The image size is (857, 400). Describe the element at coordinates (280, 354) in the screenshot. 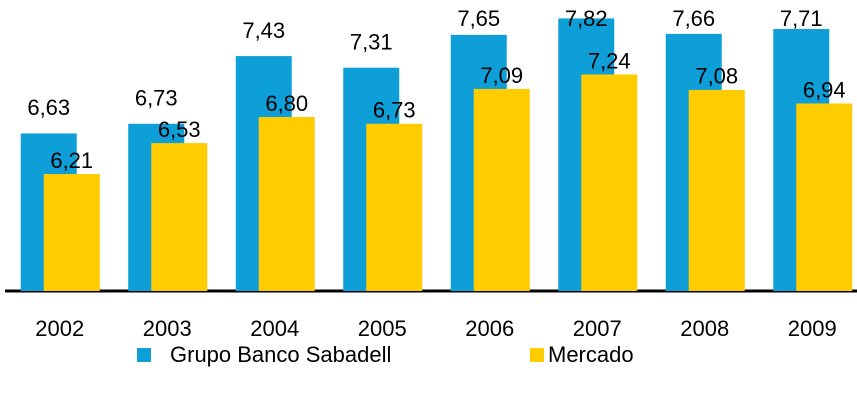

I see `legend-label: Grupo Banco Sabadell` at that location.